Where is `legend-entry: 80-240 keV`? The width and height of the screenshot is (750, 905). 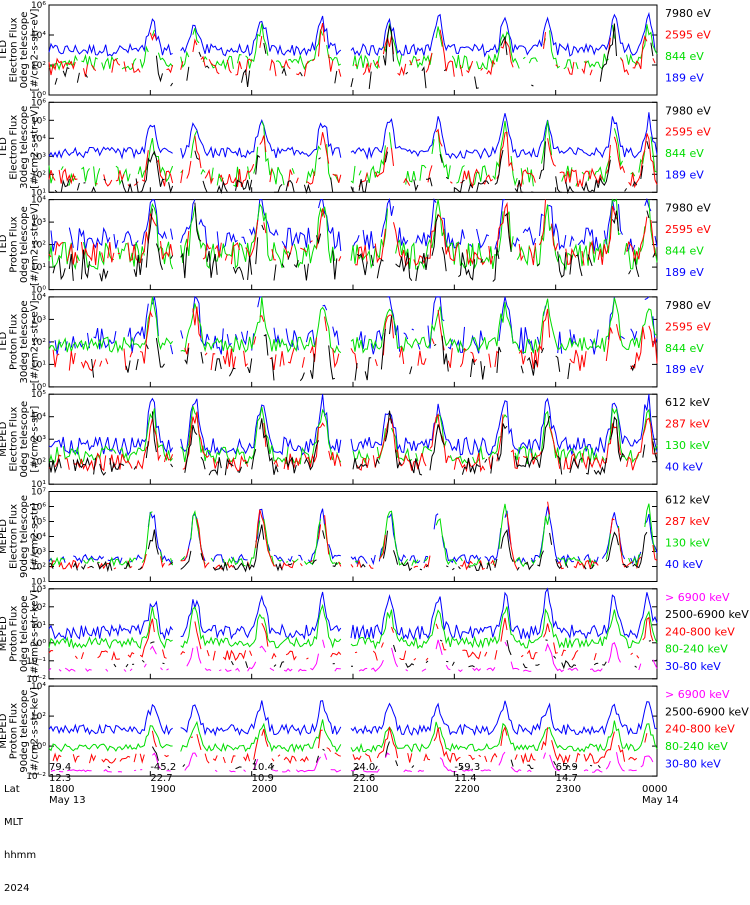 legend-entry: 80-240 keV is located at coordinates (696, 649).